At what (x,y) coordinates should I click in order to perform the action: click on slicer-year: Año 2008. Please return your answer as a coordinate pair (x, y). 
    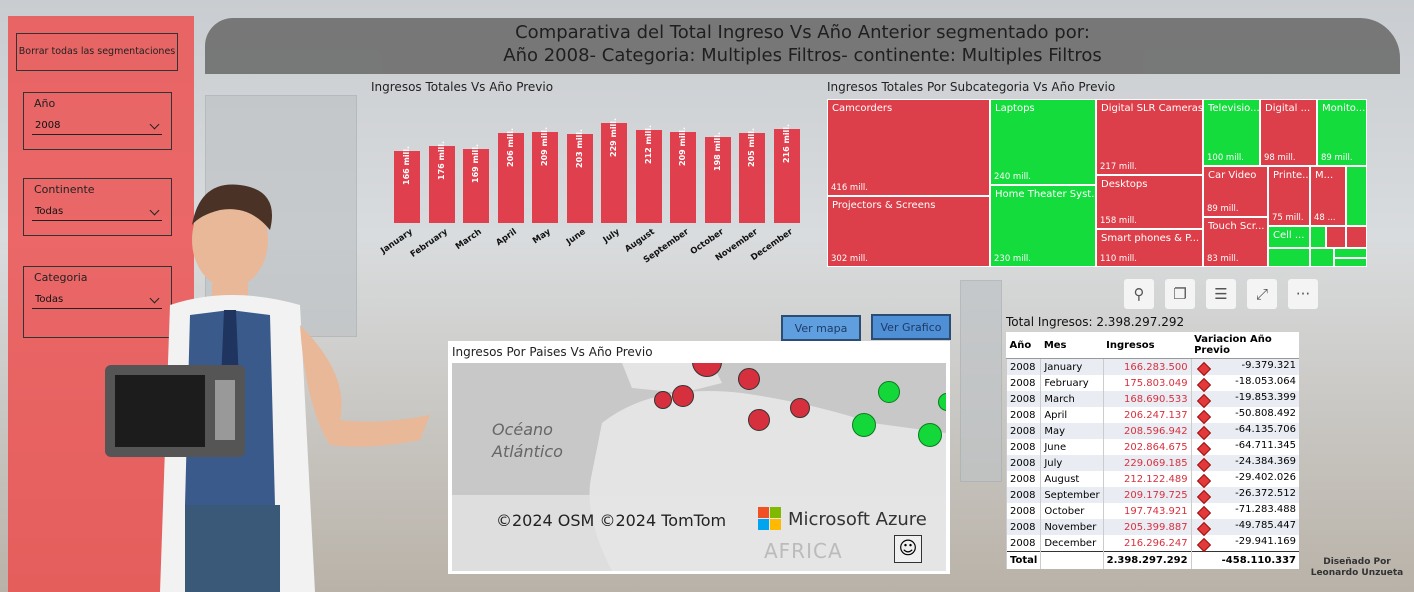
    Looking at the image, I should click on (97, 121).